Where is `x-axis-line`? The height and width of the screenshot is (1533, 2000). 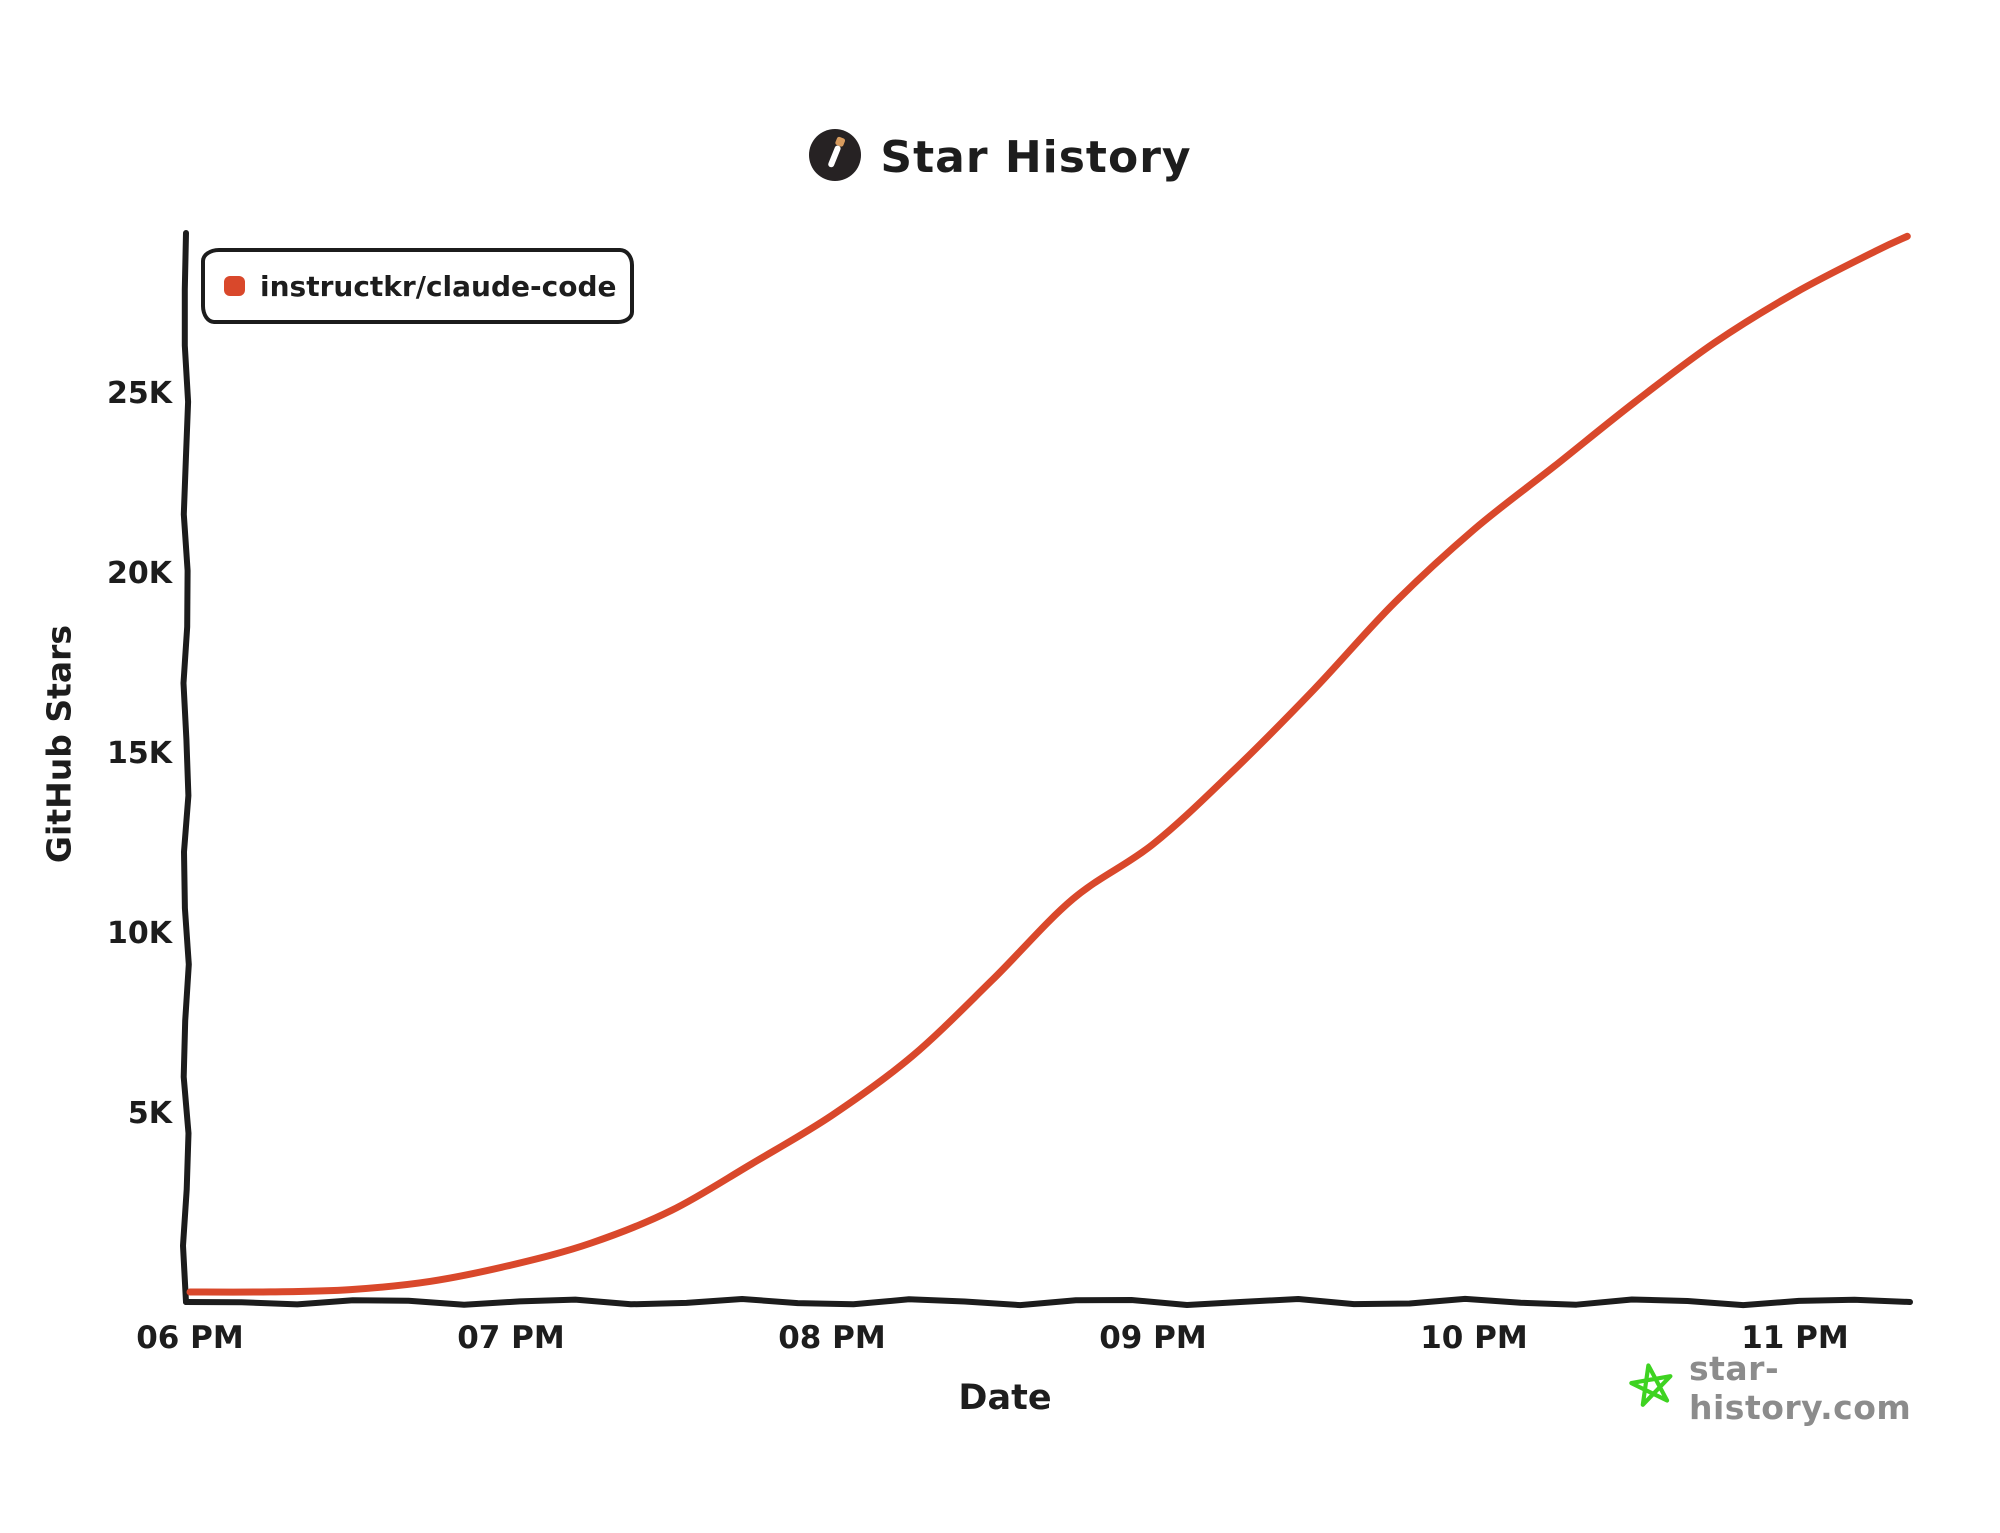
x-axis-line is located at coordinates (1048, 1302).